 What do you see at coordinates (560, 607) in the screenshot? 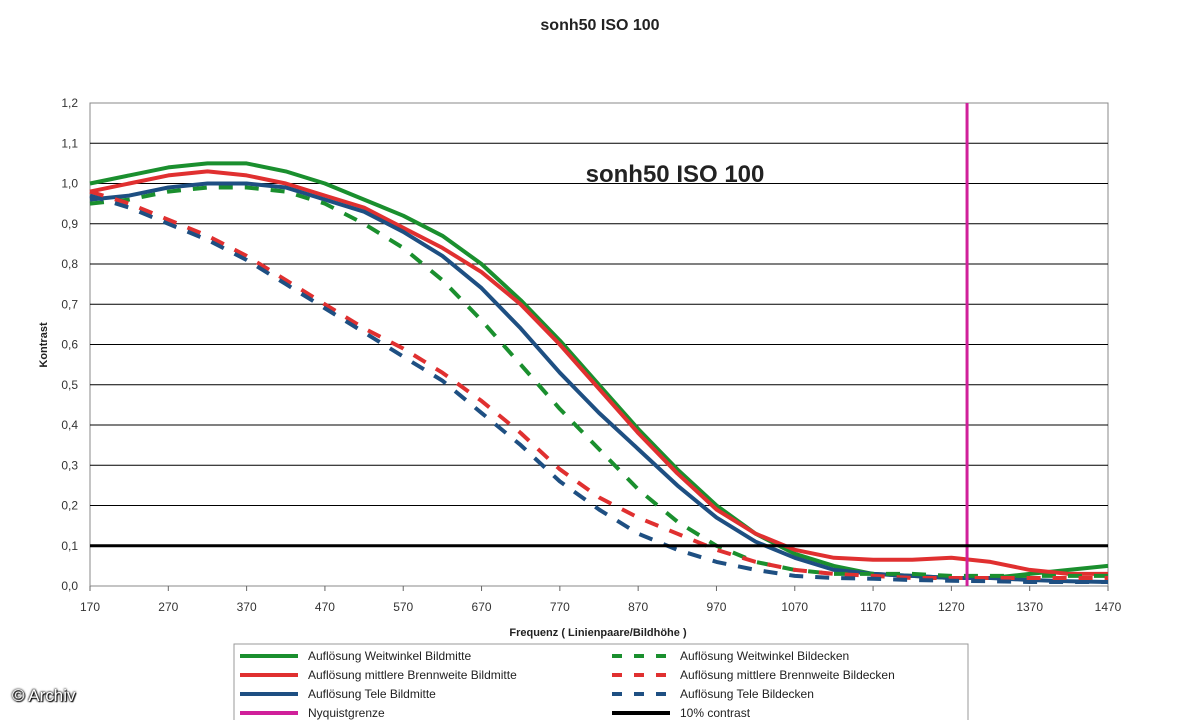
I see `x-tick-label: 770` at bounding box center [560, 607].